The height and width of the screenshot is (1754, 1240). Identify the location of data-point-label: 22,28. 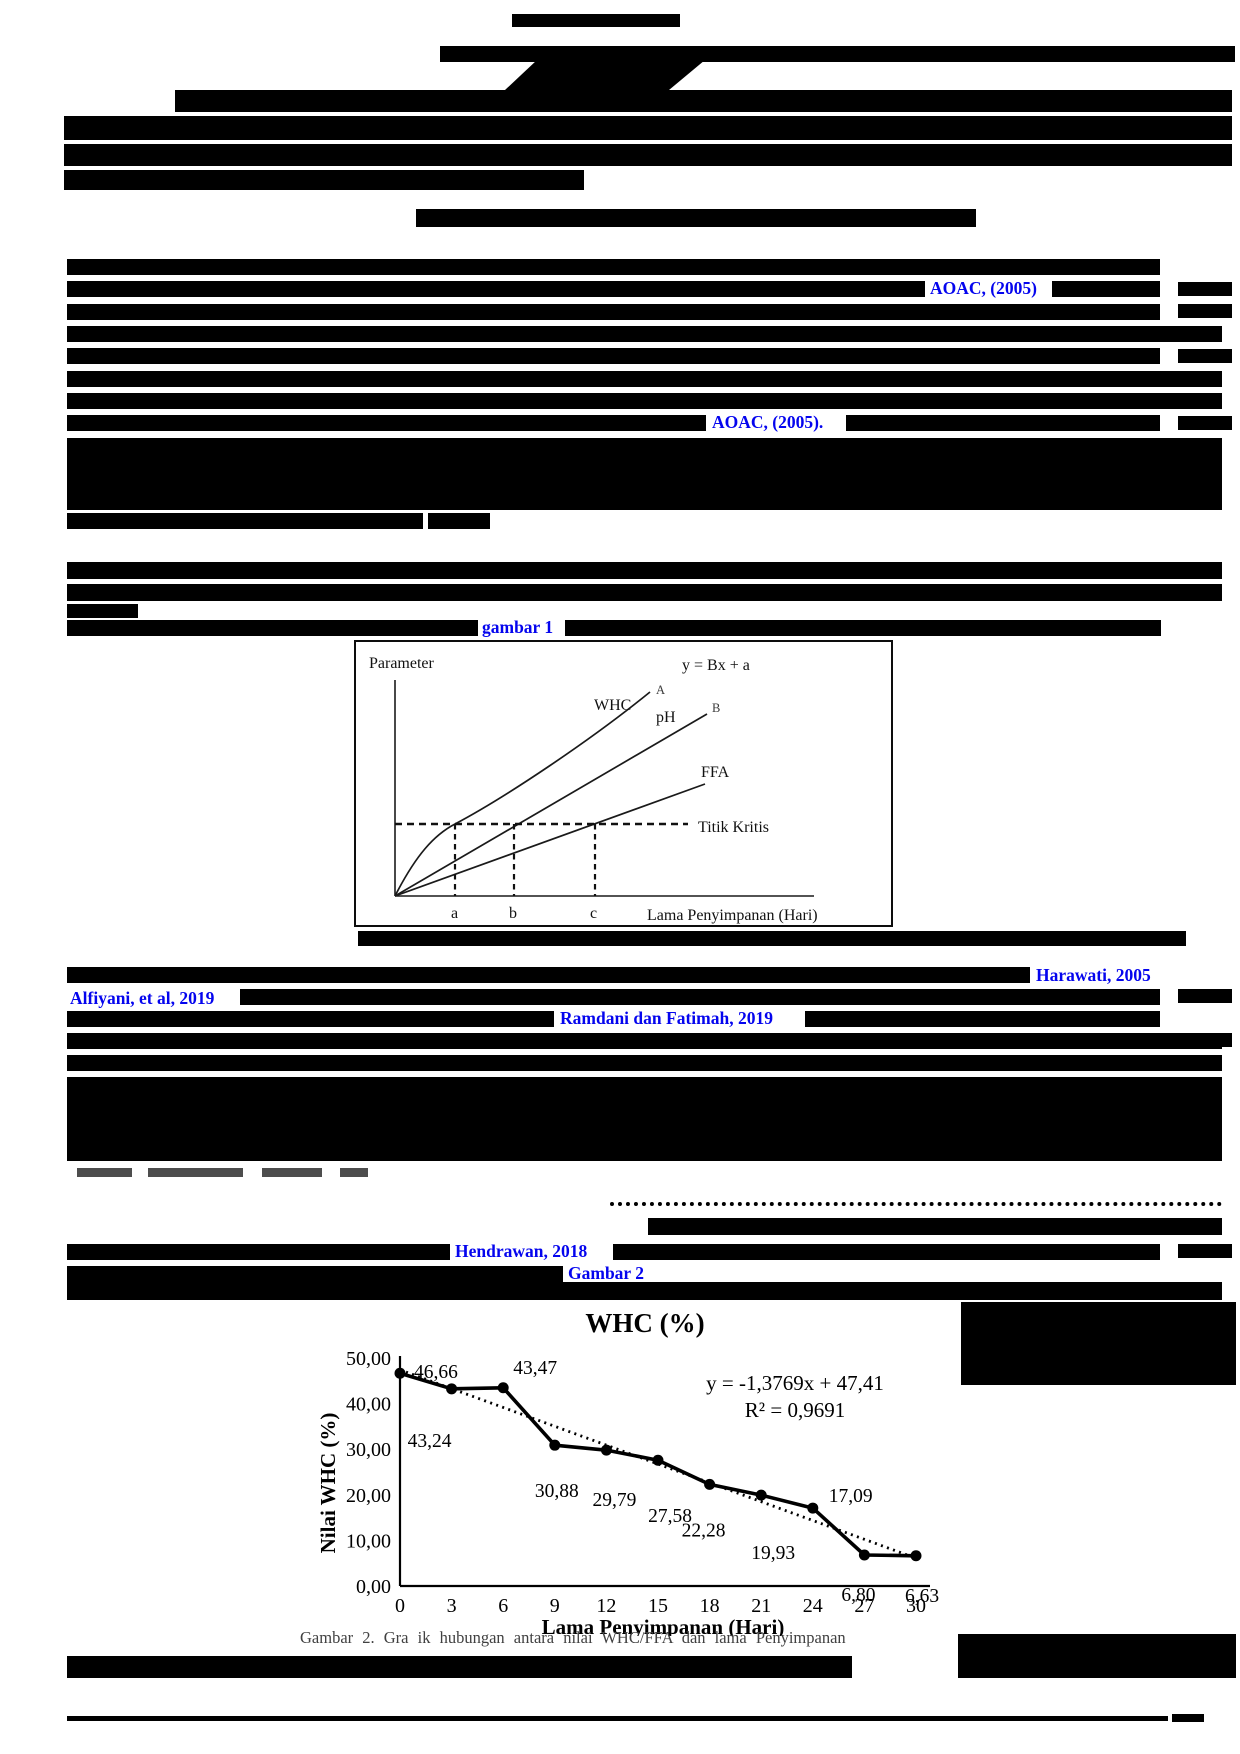
(704, 1530).